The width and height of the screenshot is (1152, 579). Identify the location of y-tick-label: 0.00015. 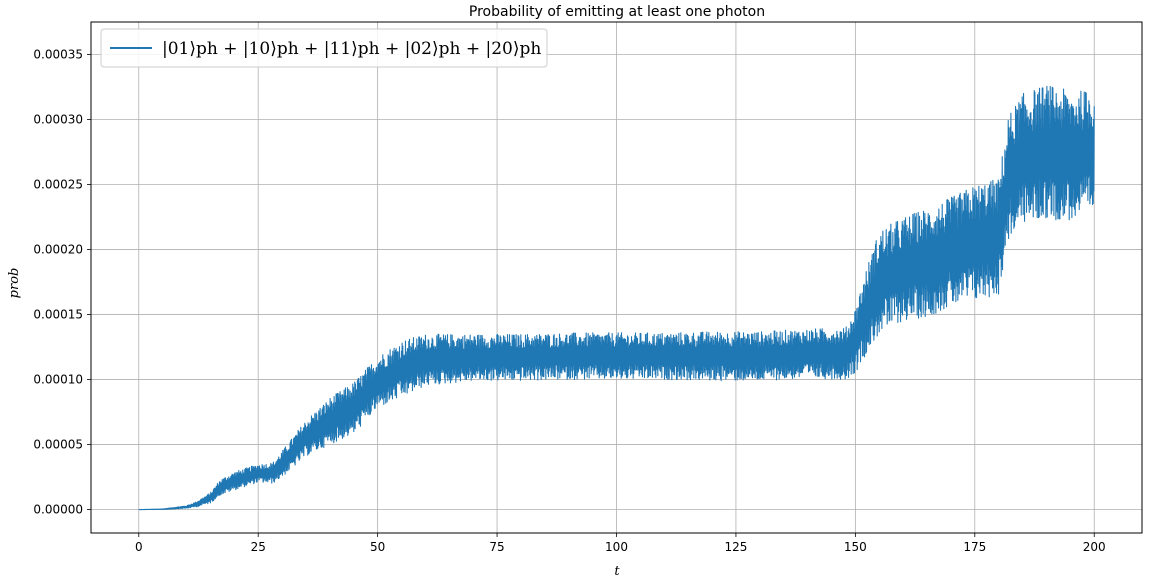
(58, 315).